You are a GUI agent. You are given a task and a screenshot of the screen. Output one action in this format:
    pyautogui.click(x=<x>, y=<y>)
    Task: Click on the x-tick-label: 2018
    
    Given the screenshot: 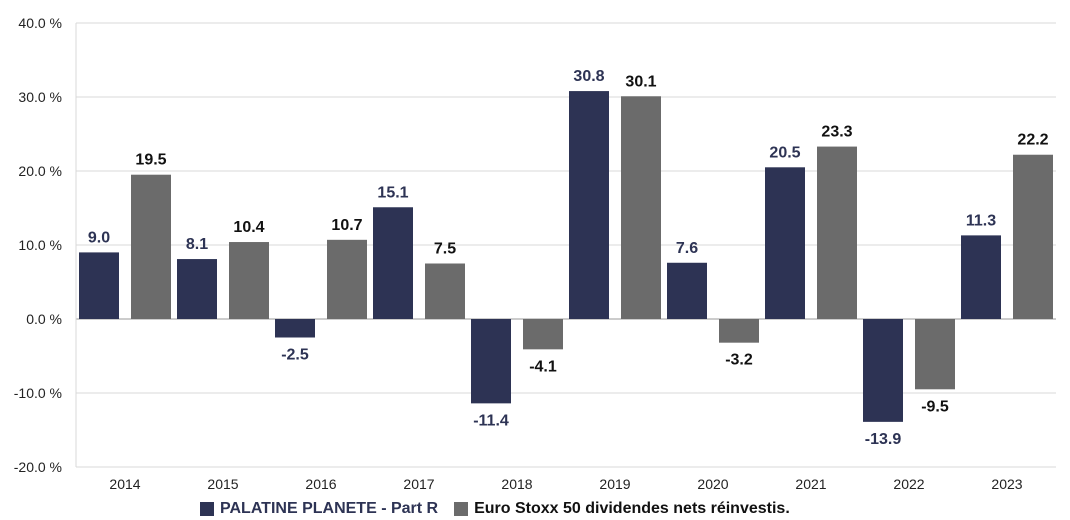 What is the action you would take?
    pyautogui.click(x=516, y=484)
    